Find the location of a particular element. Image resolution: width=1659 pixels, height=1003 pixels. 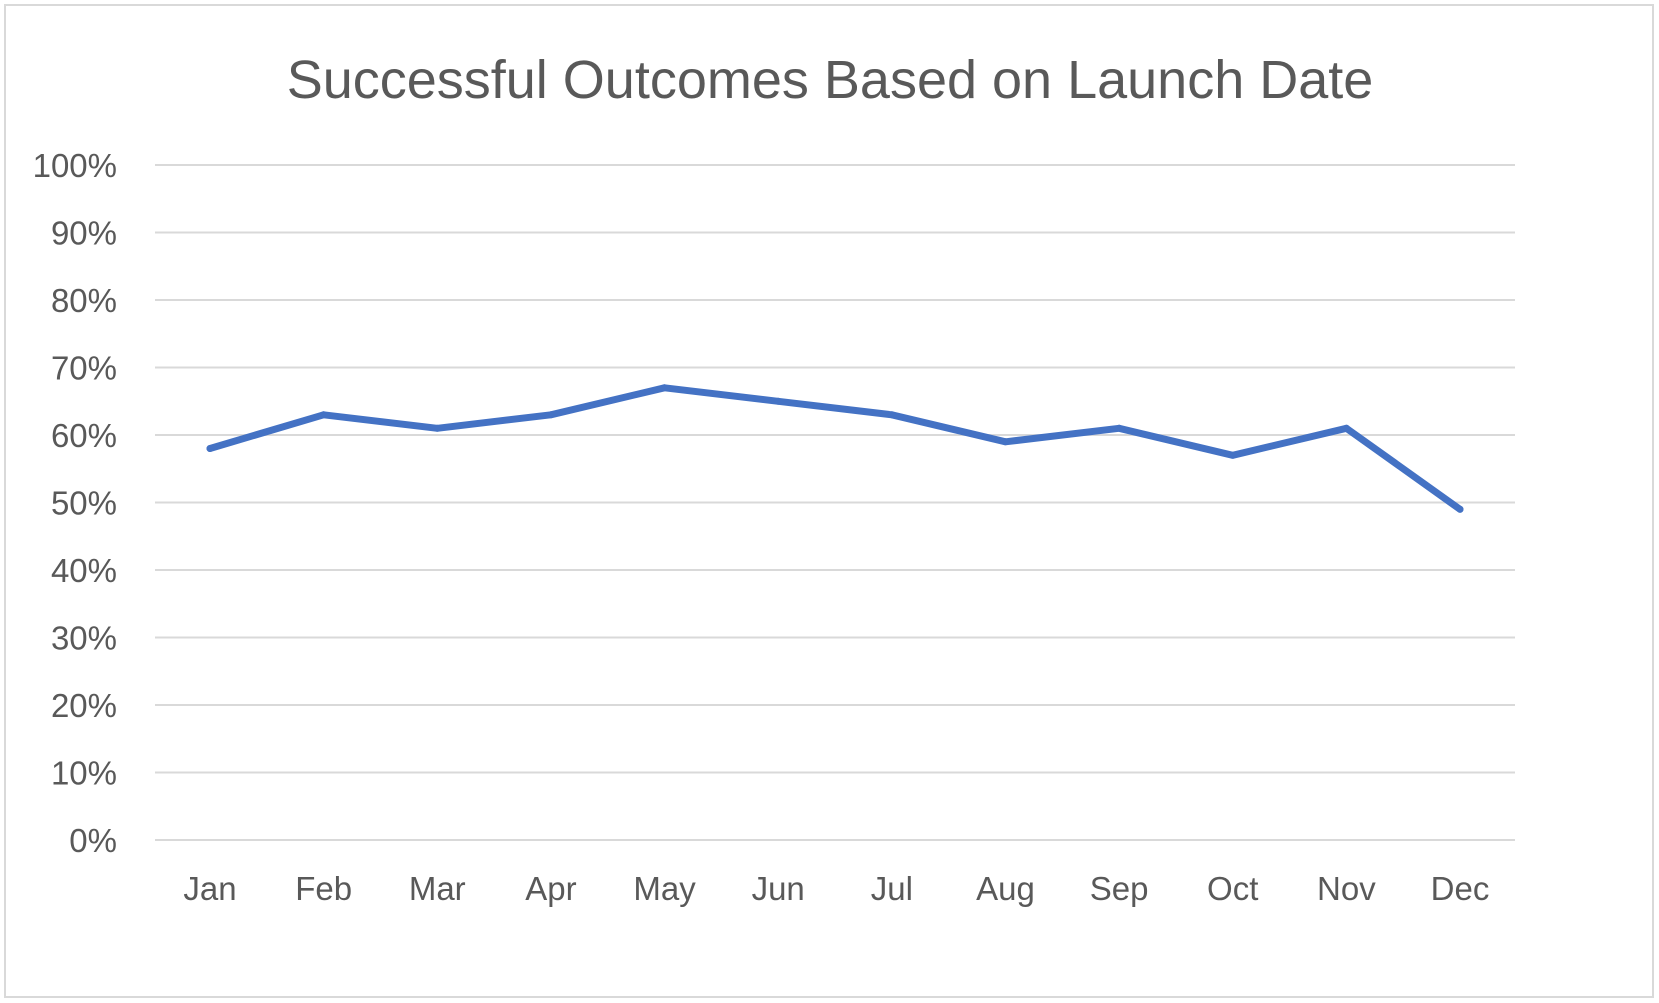

x-tick-label: Sep is located at coordinates (1119, 888).